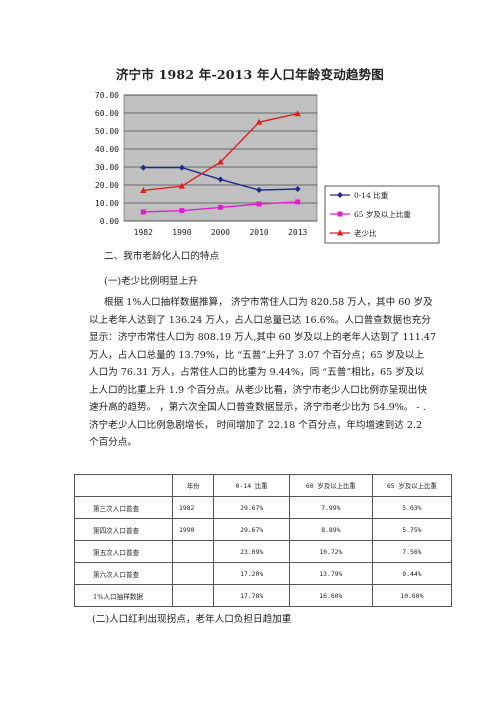 Image resolution: width=500 pixels, height=707 pixels. What do you see at coordinates (412, 507) in the screenshot?
I see `table-cell: 5.03%` at bounding box center [412, 507].